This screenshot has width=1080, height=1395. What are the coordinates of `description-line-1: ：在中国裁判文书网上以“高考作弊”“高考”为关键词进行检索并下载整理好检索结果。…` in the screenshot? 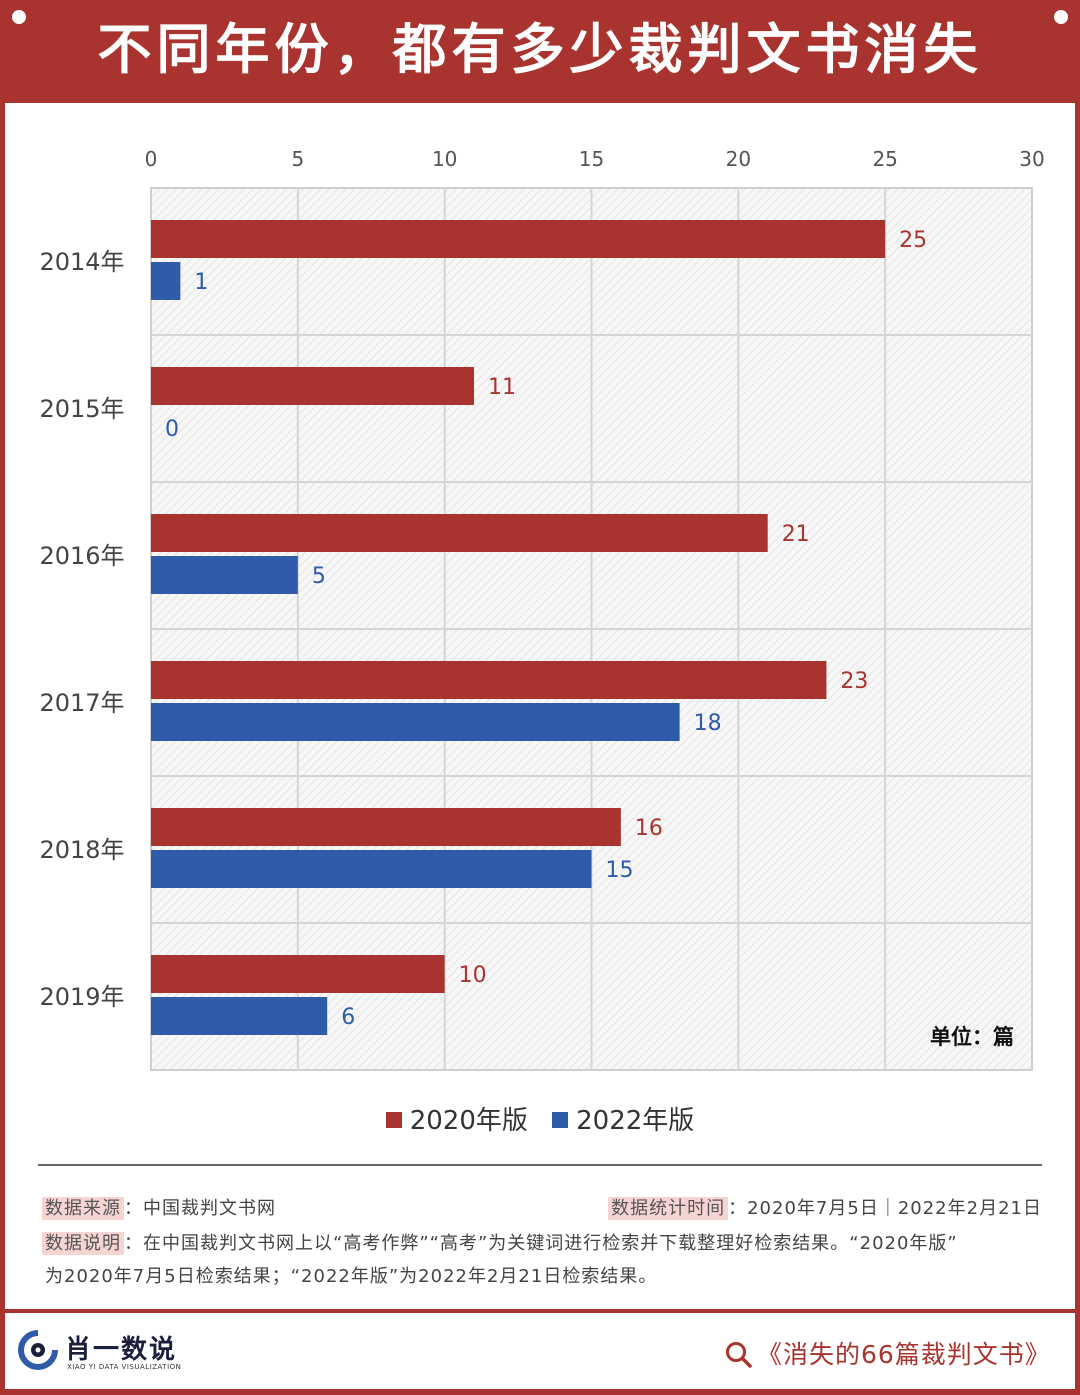 It's located at (541, 1243).